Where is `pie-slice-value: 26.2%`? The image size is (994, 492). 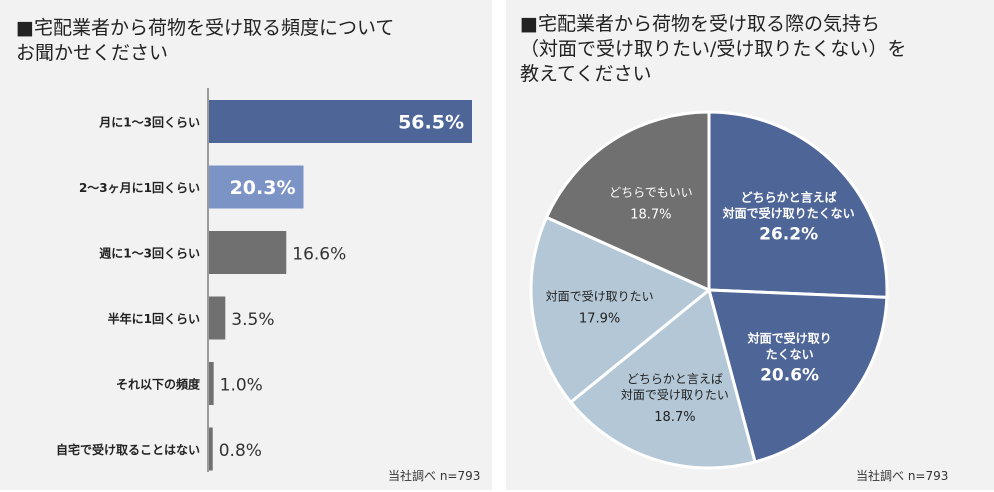 pie-slice-value: 26.2% is located at coordinates (788, 235).